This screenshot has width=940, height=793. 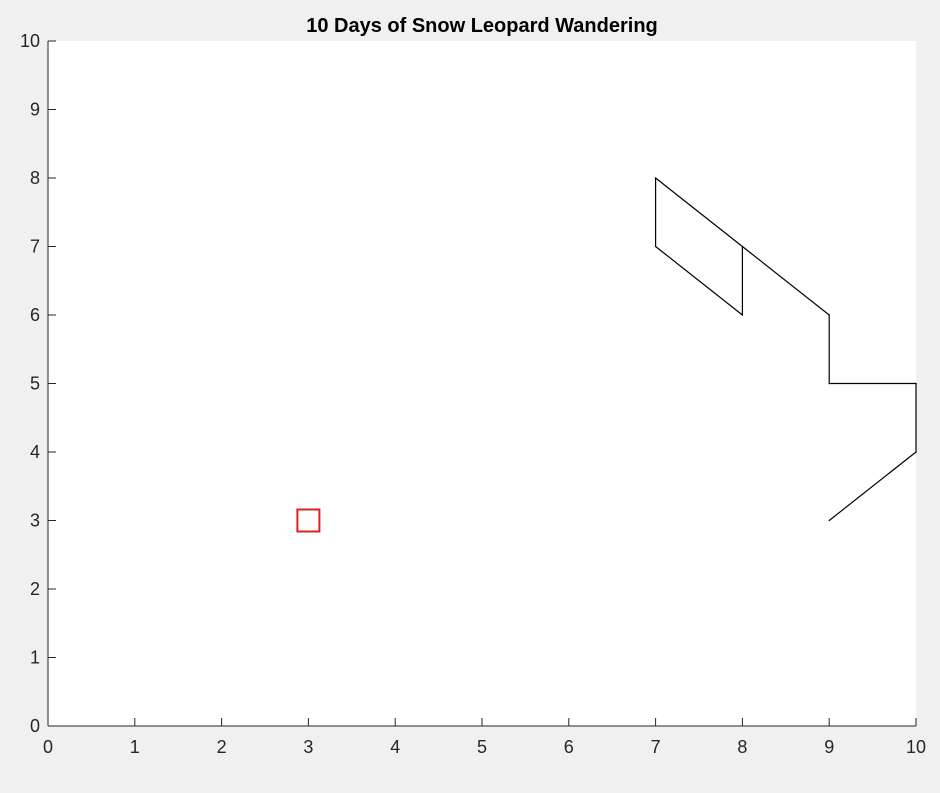 What do you see at coordinates (308, 747) in the screenshot?
I see `x-tick-label-3: 3` at bounding box center [308, 747].